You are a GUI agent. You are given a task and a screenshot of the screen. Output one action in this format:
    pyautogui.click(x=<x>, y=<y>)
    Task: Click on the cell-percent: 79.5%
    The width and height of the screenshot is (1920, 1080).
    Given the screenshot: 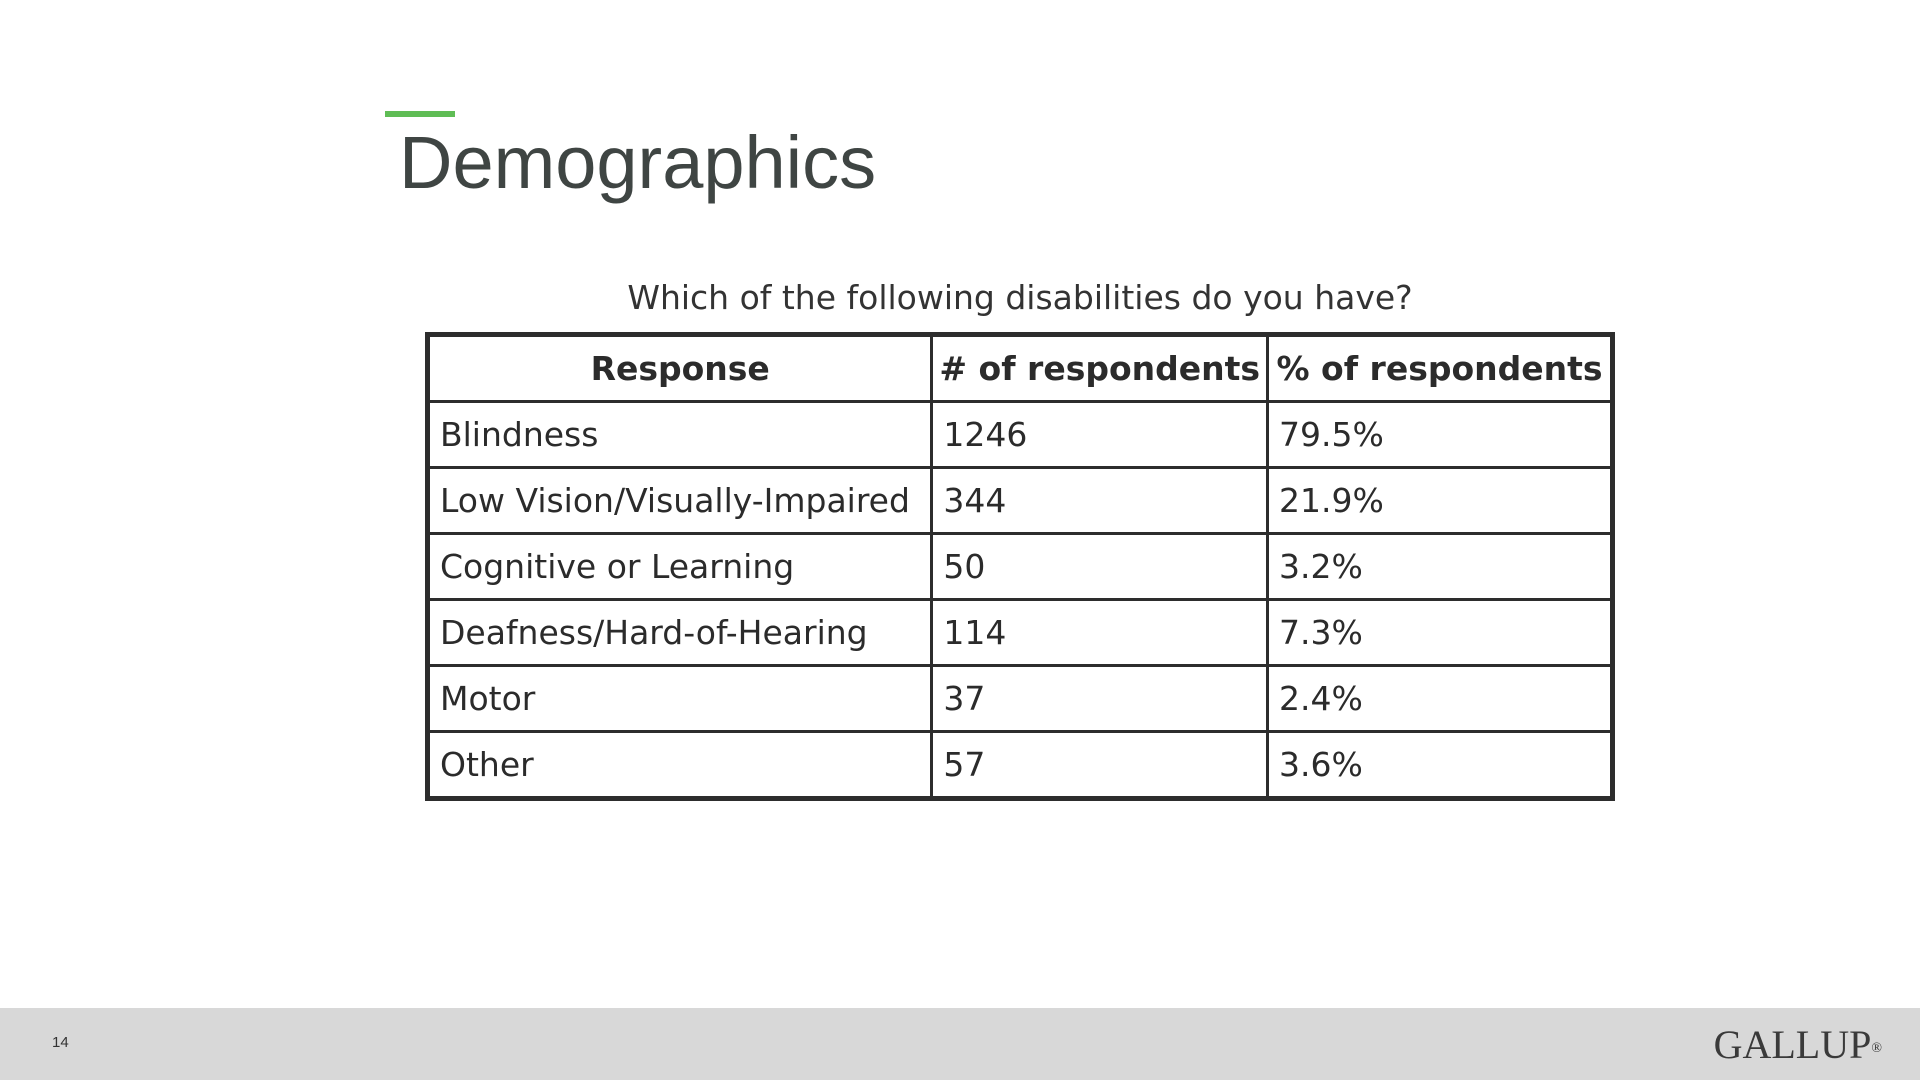 What is the action you would take?
    pyautogui.click(x=1440, y=434)
    